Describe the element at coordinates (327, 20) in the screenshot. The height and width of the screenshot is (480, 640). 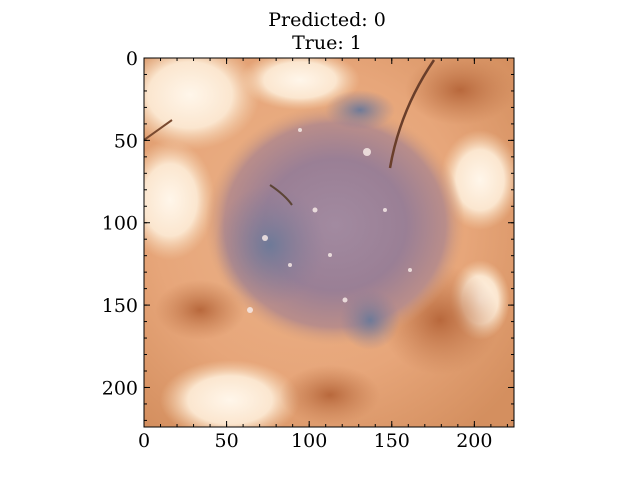
I see `chart-title-line1: Predicted: 0` at that location.